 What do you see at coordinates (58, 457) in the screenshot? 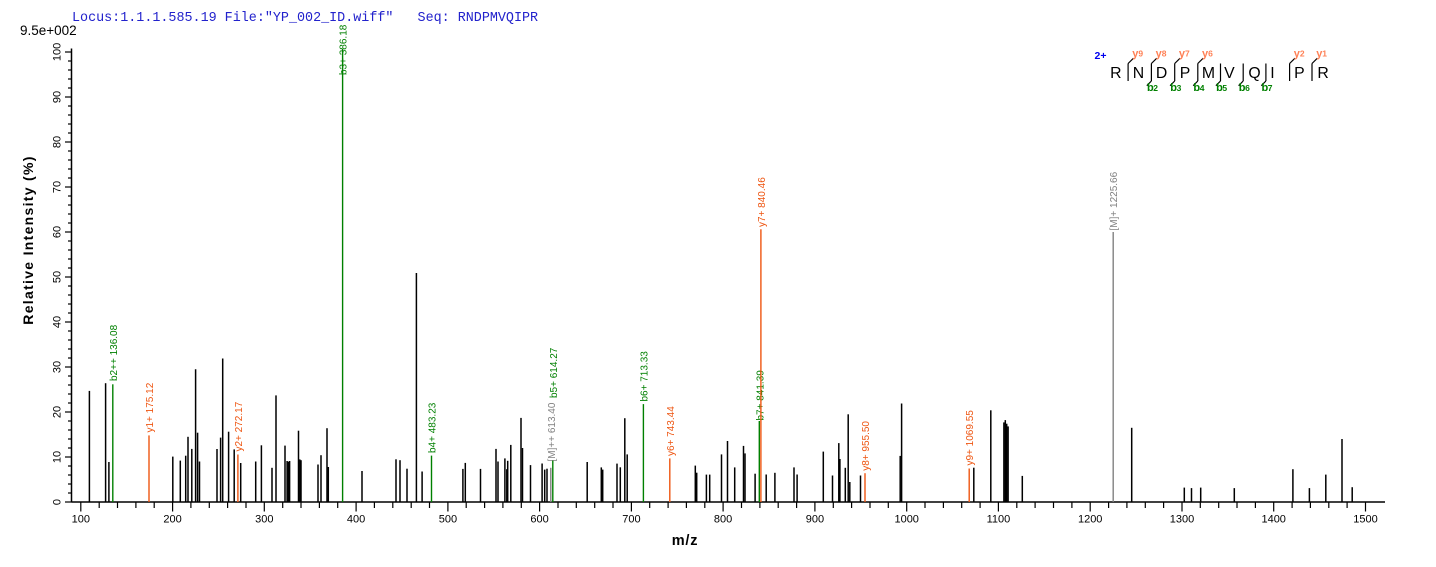
I see `svg-text: 10` at bounding box center [58, 457].